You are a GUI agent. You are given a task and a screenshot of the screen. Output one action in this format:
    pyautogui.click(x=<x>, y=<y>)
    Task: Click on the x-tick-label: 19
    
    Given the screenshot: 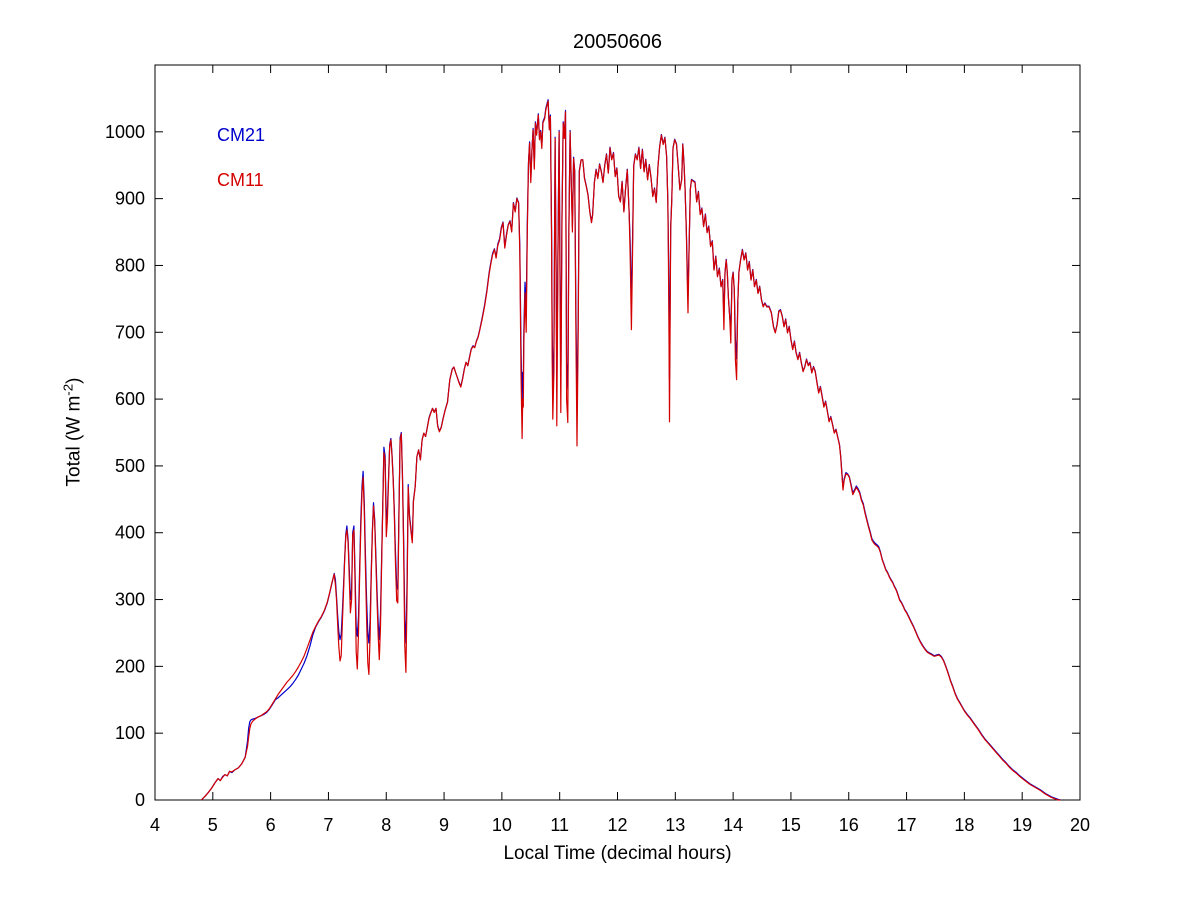 What is the action you would take?
    pyautogui.click(x=1022, y=825)
    